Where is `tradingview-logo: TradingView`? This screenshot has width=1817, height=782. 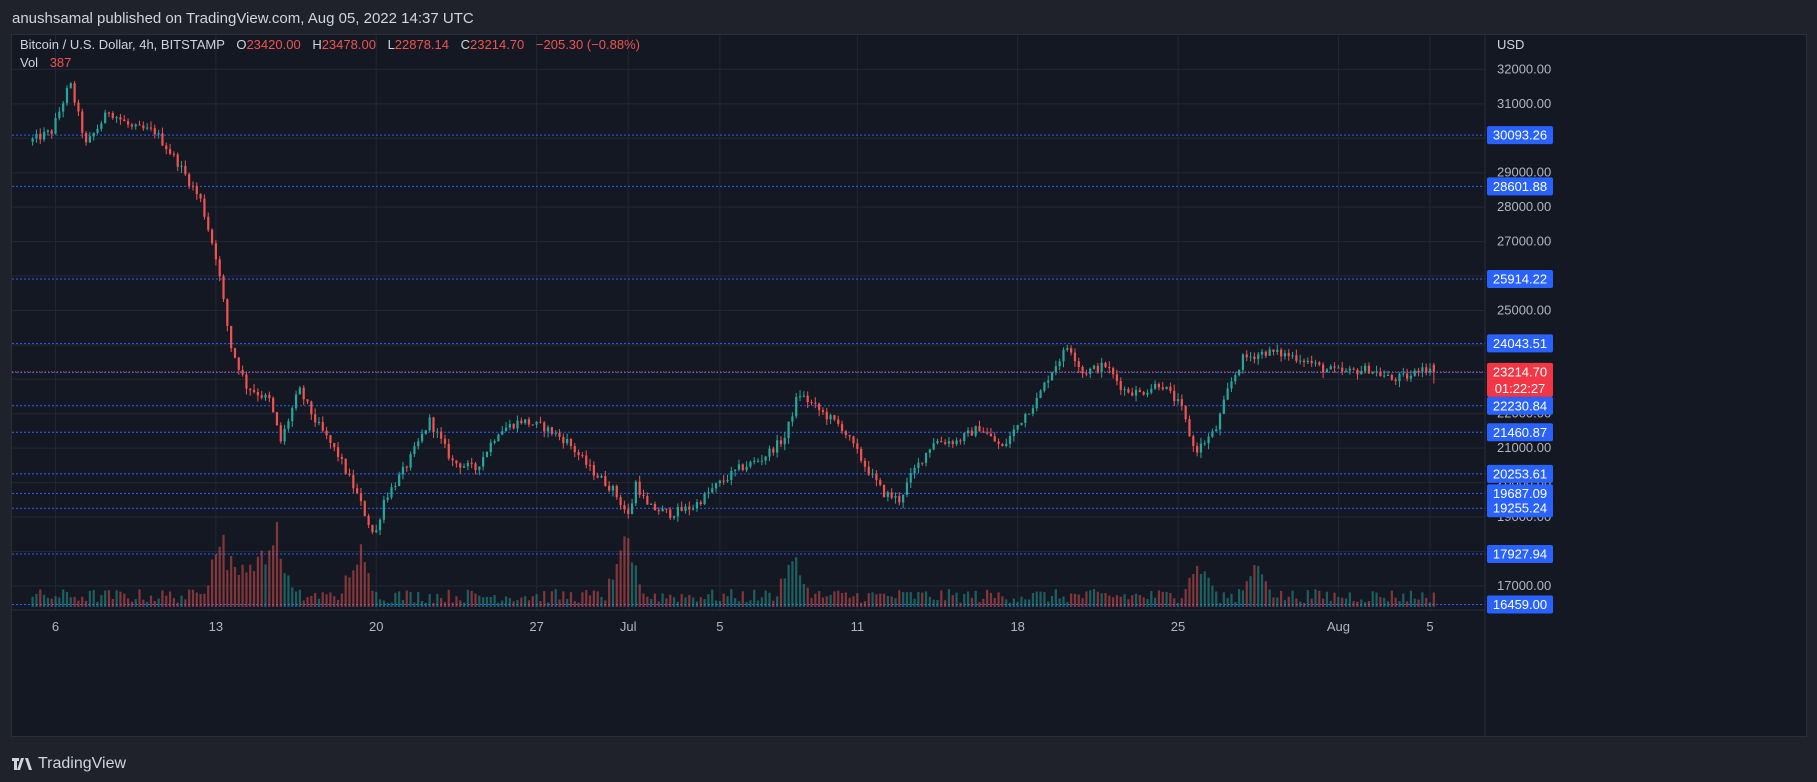
tradingview-logo: TradingView is located at coordinates (69, 764).